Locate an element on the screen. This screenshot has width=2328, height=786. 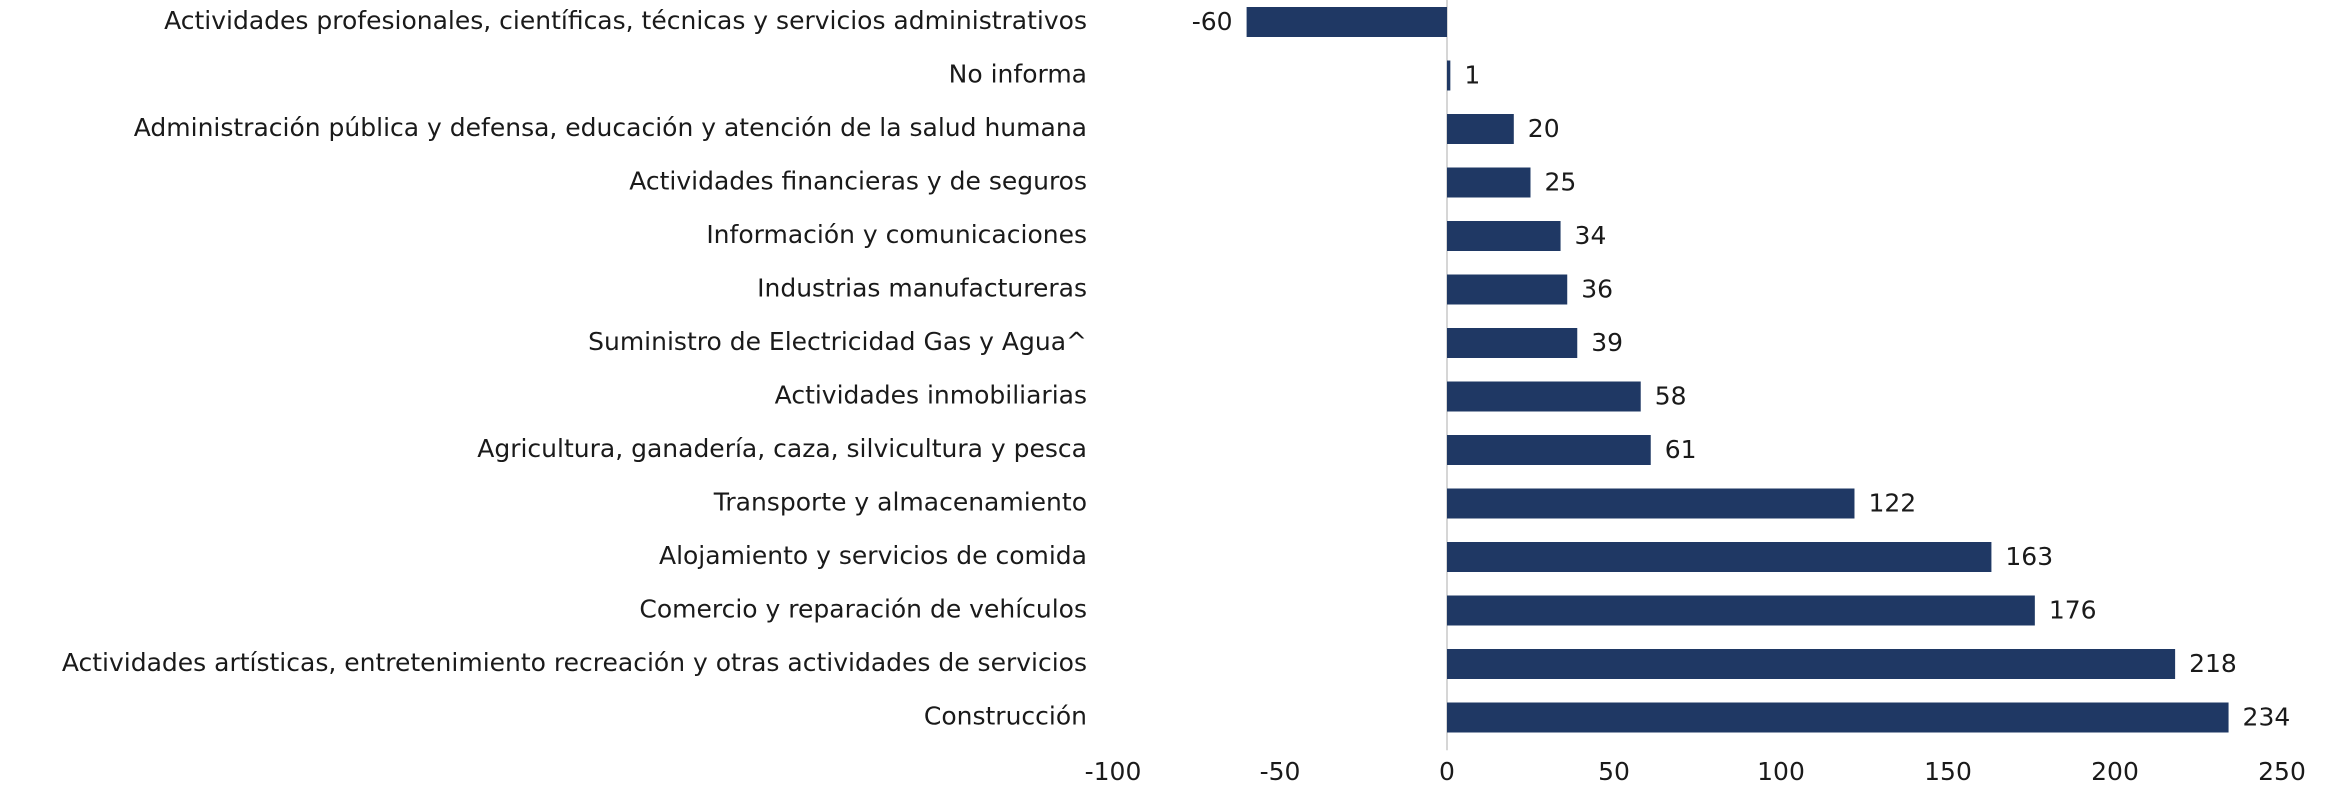
x-tick-label: 0 is located at coordinates (1447, 771).